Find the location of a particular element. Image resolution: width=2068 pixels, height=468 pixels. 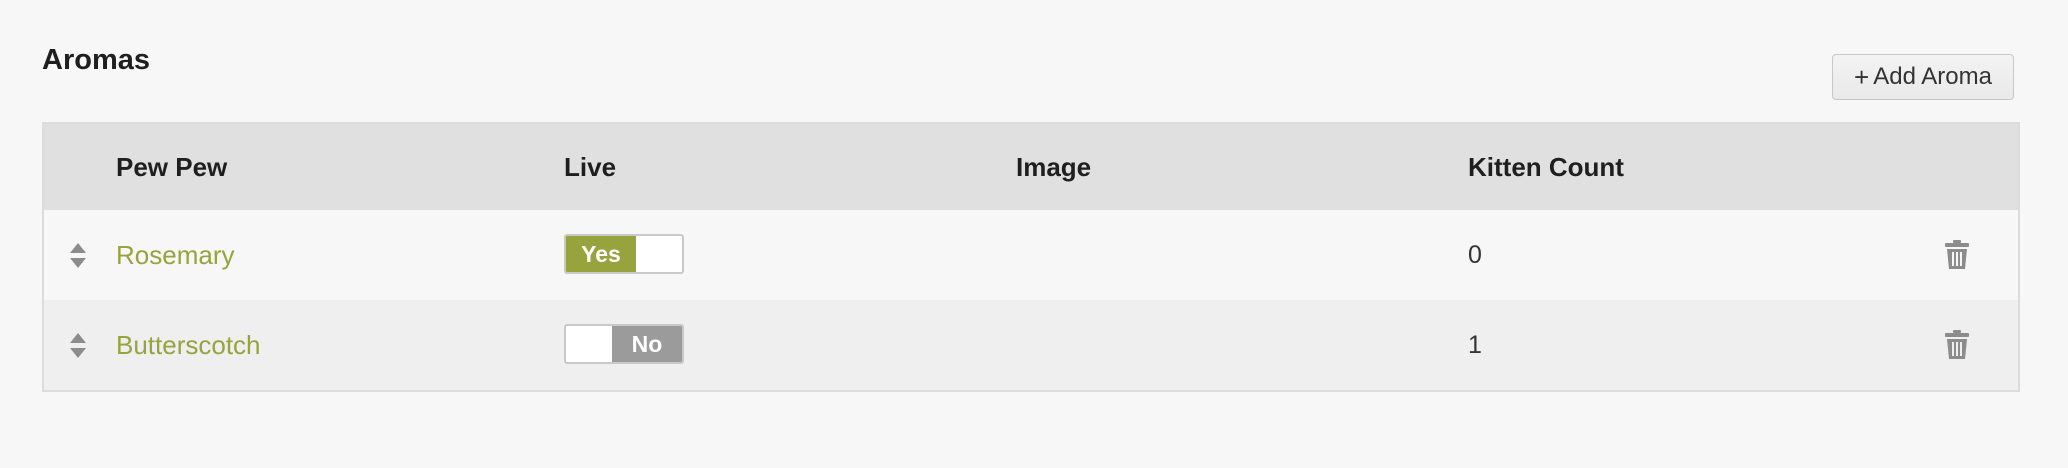

kitten-count-value: 1 is located at coordinates (1475, 344).